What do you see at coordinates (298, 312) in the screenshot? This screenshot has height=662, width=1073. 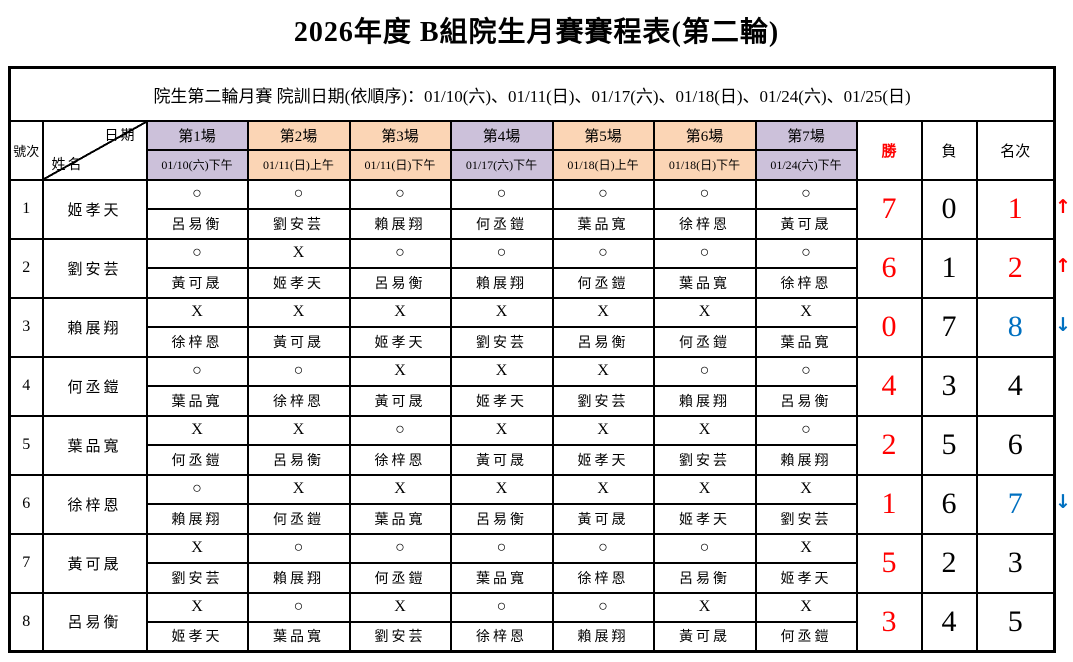 I see `result-cell-r3g2: X` at bounding box center [298, 312].